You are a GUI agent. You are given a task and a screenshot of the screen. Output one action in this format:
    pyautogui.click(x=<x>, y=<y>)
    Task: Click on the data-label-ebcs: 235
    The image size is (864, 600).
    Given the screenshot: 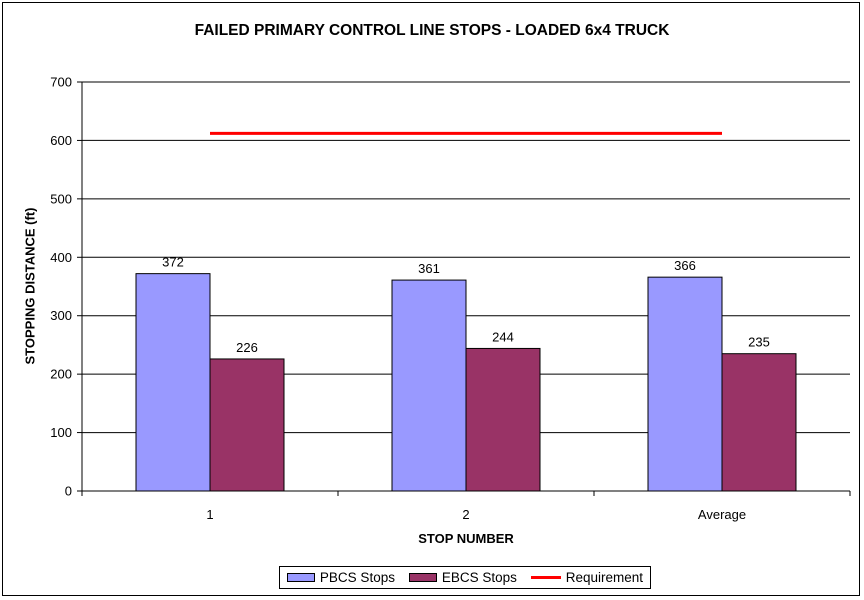 What is the action you would take?
    pyautogui.click(x=759, y=342)
    